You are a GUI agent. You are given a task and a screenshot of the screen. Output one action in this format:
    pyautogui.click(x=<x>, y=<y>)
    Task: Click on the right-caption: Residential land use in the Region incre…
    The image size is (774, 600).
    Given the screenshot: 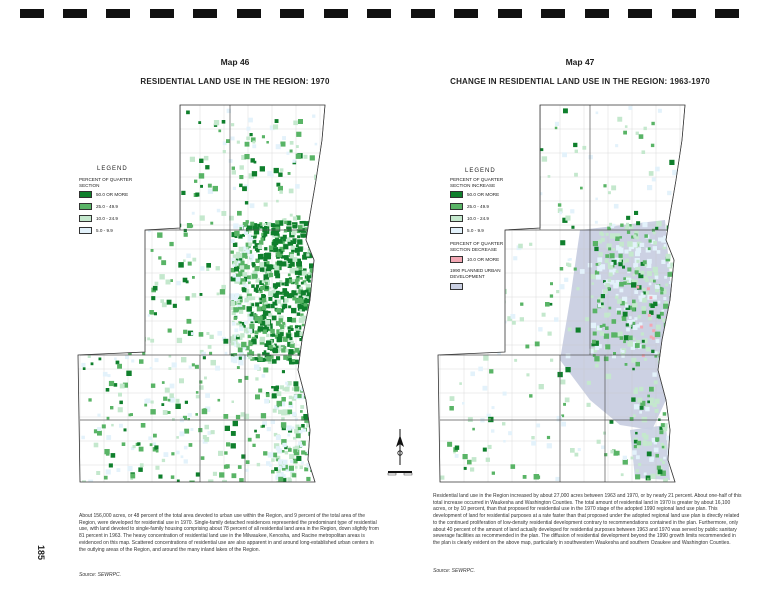 What is the action you would take?
    pyautogui.click(x=587, y=519)
    